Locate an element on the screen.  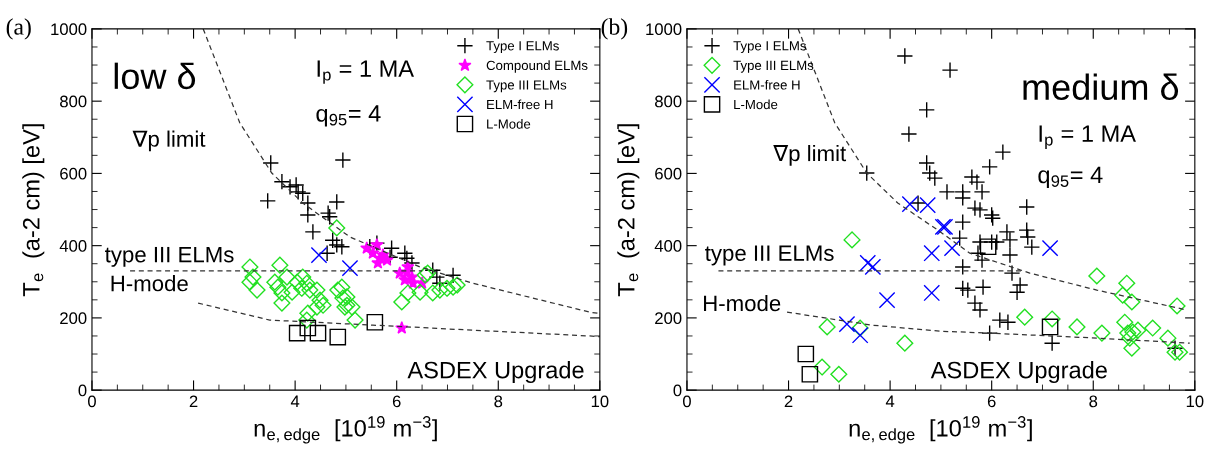
chart-title: (a) is located at coordinates (18, 29).